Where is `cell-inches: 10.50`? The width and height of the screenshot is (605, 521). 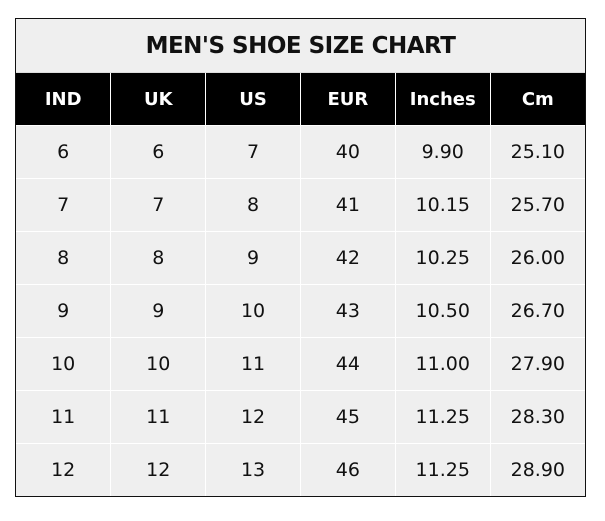
cell-inches: 10.50 is located at coordinates (442, 311).